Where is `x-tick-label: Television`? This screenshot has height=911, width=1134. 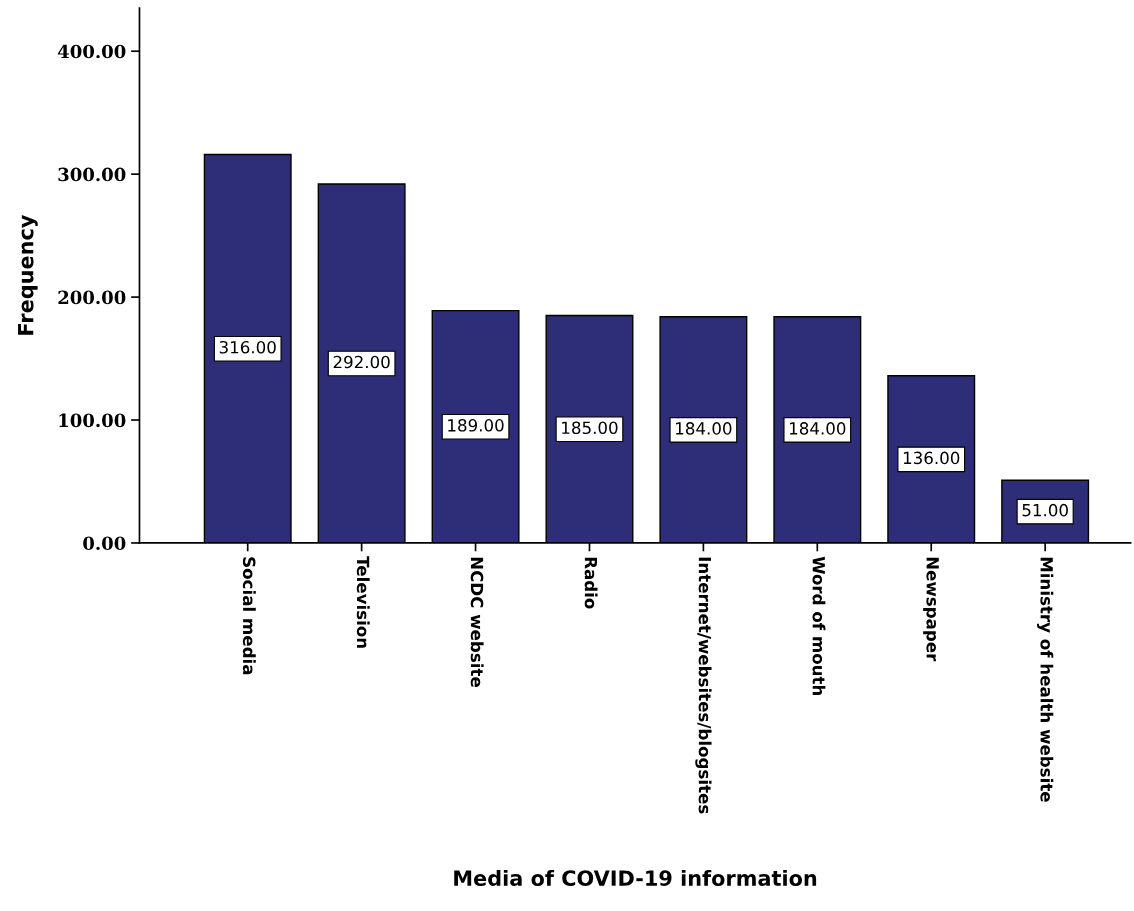 x-tick-label: Television is located at coordinates (363, 602).